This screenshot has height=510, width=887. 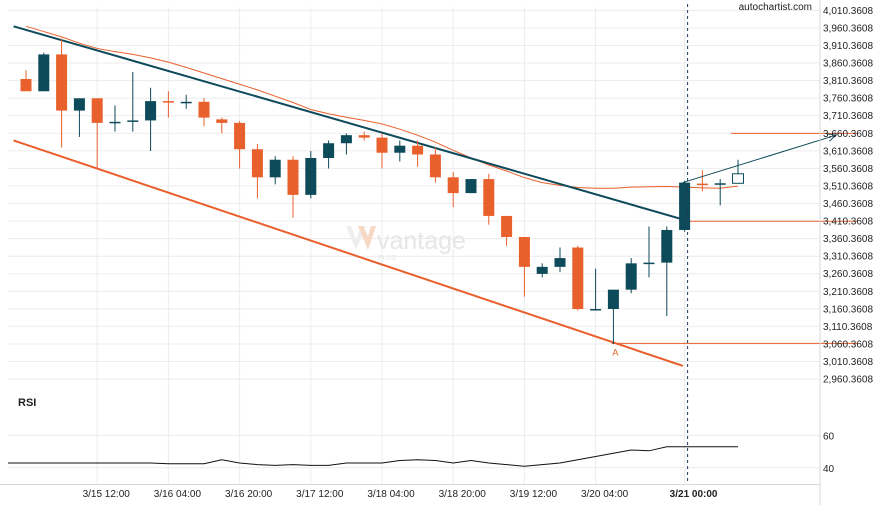 What do you see at coordinates (848, 28) in the screenshot?
I see `y-tick-label: 3,960.3608` at bounding box center [848, 28].